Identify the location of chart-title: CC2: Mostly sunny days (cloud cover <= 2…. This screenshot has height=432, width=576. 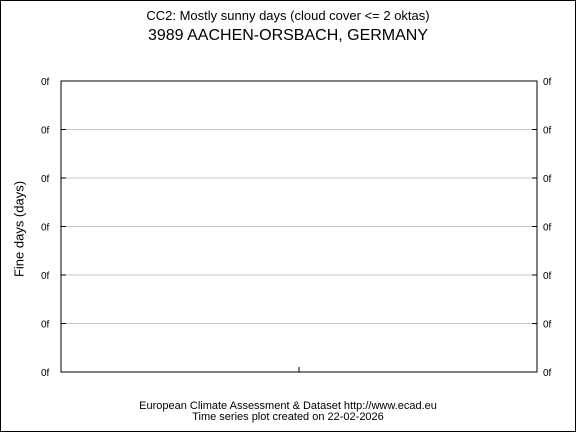
(288, 15).